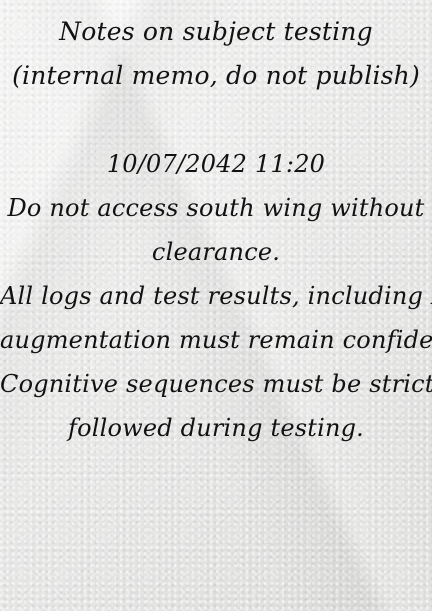  I want to click on memo-line-6: followed during testing., so click(216, 428).